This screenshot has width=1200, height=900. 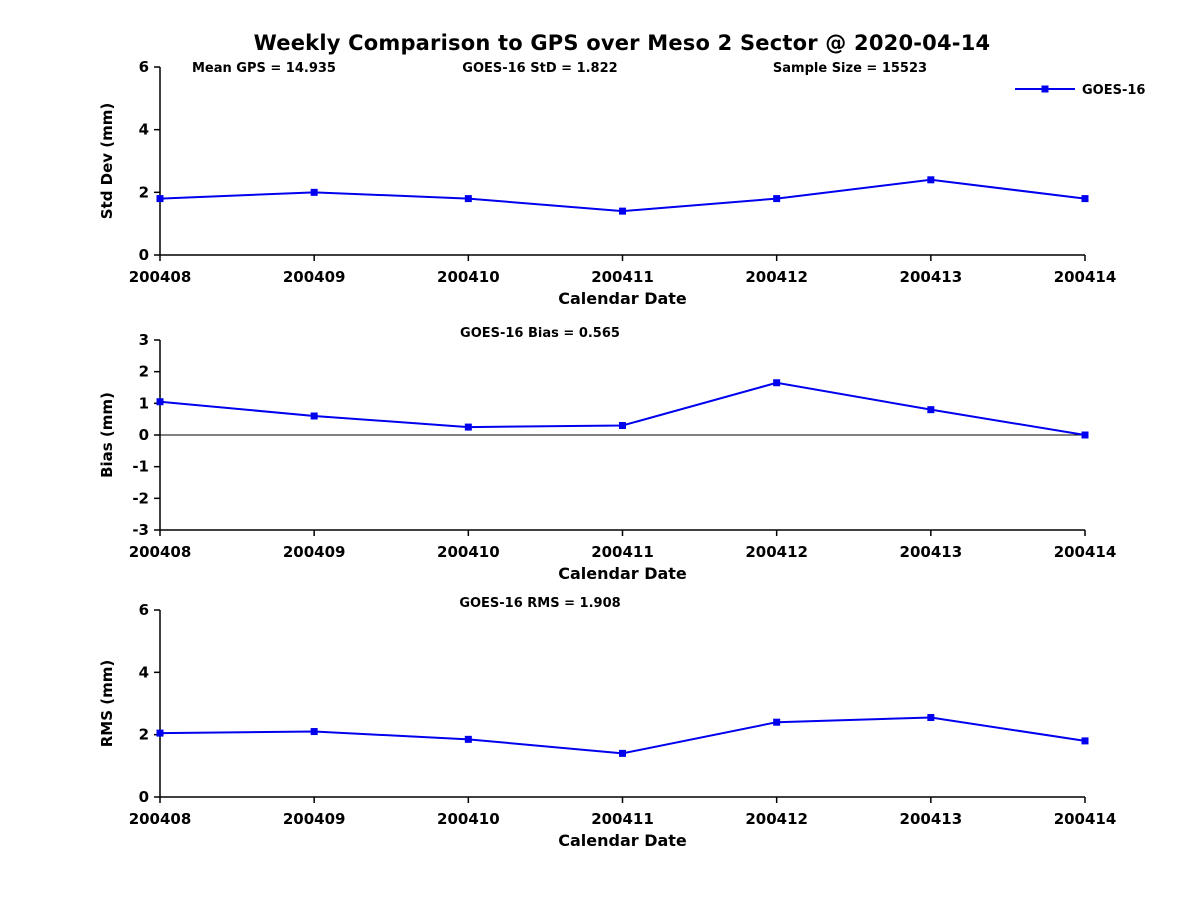 I want to click on y-tick-label: -3, so click(x=140, y=530).